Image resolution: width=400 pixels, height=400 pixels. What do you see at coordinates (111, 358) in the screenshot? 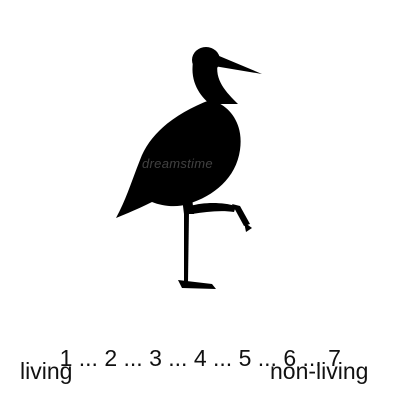
I see `scale-point-2: 2` at bounding box center [111, 358].